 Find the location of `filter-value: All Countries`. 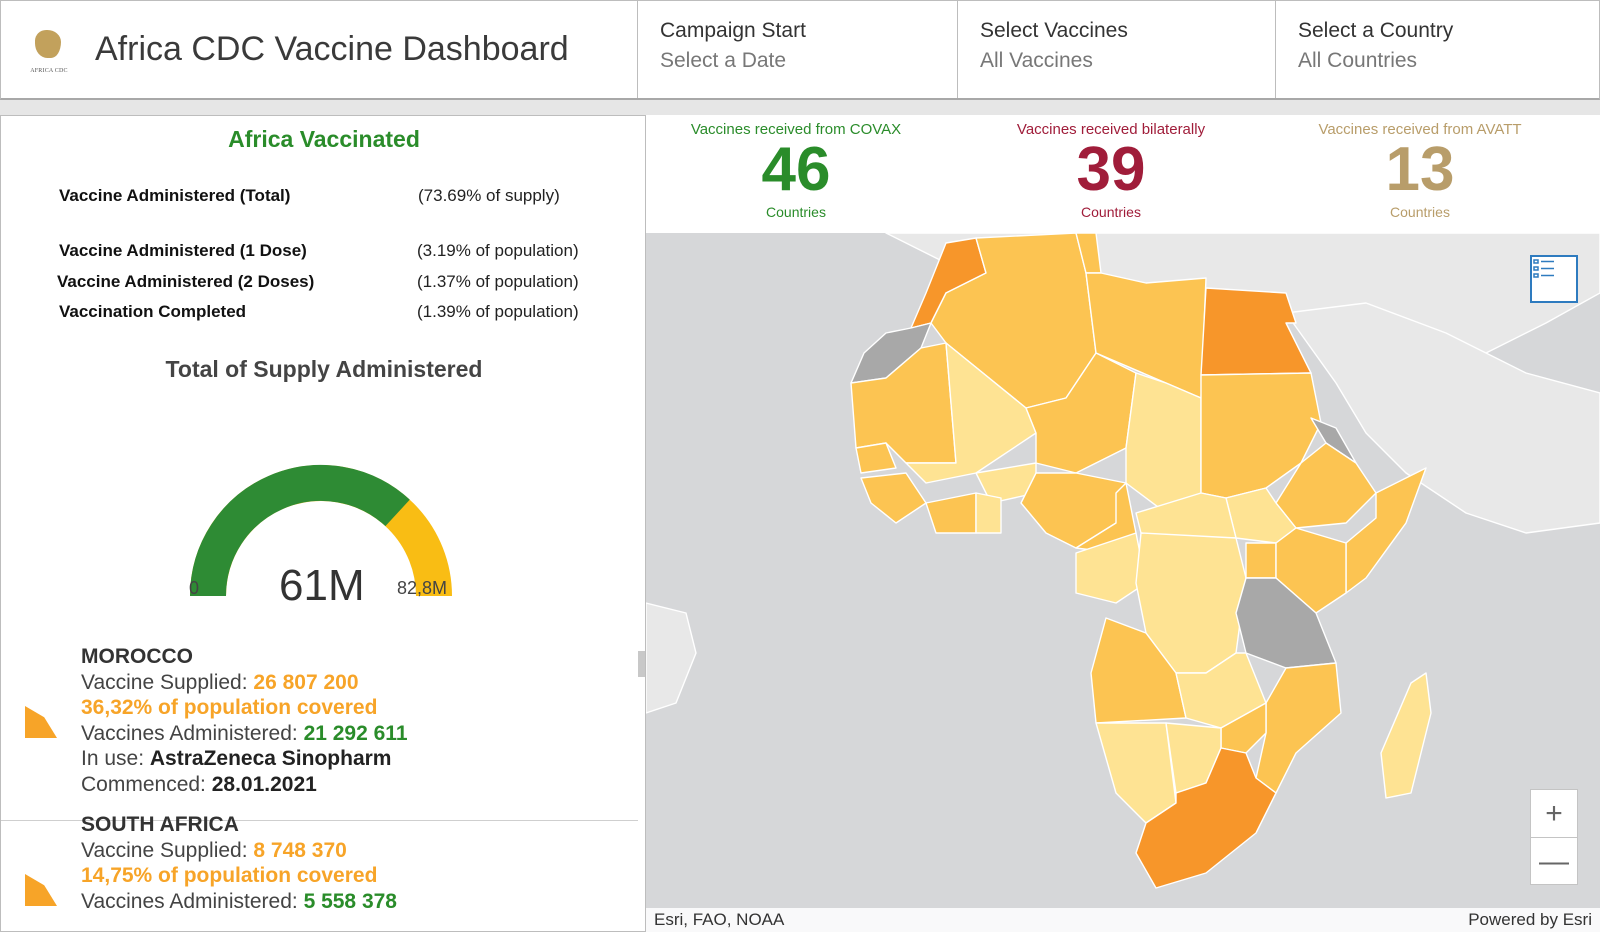

filter-value: All Countries is located at coordinates (1358, 60).